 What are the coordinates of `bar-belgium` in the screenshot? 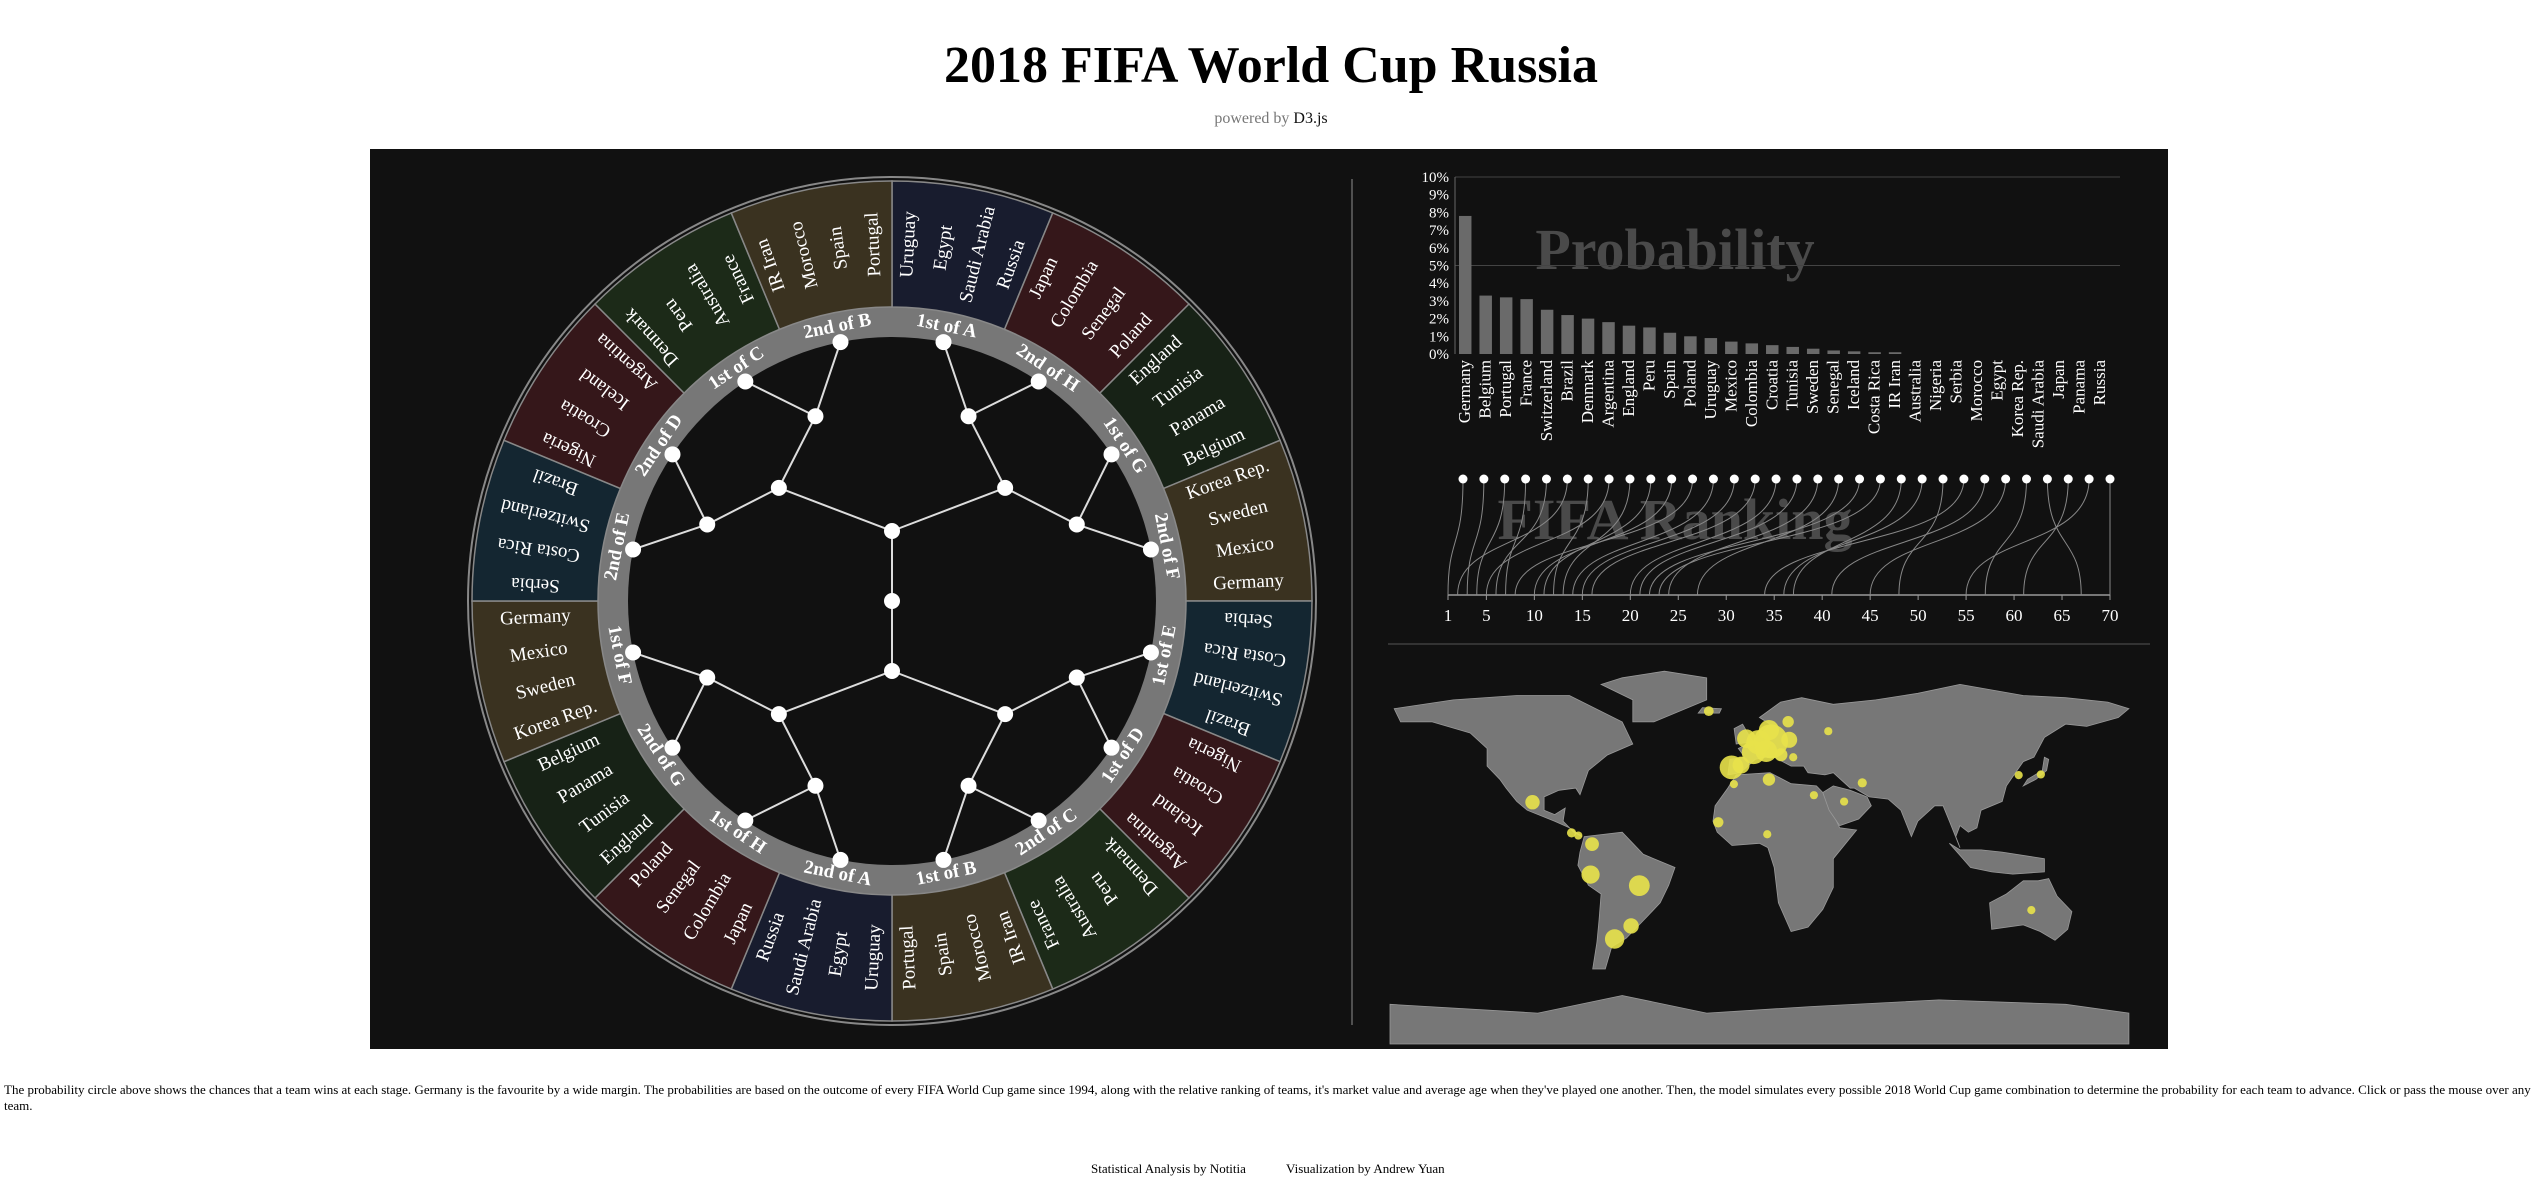 It's located at (1485, 324).